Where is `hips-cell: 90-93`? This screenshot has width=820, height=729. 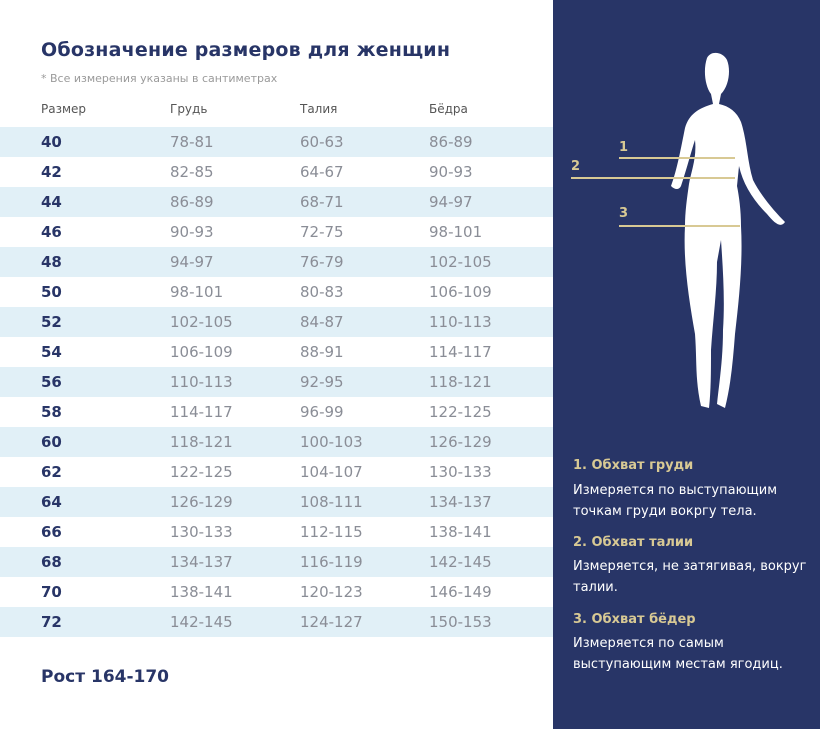
hips-cell: 90-93 is located at coordinates (451, 172).